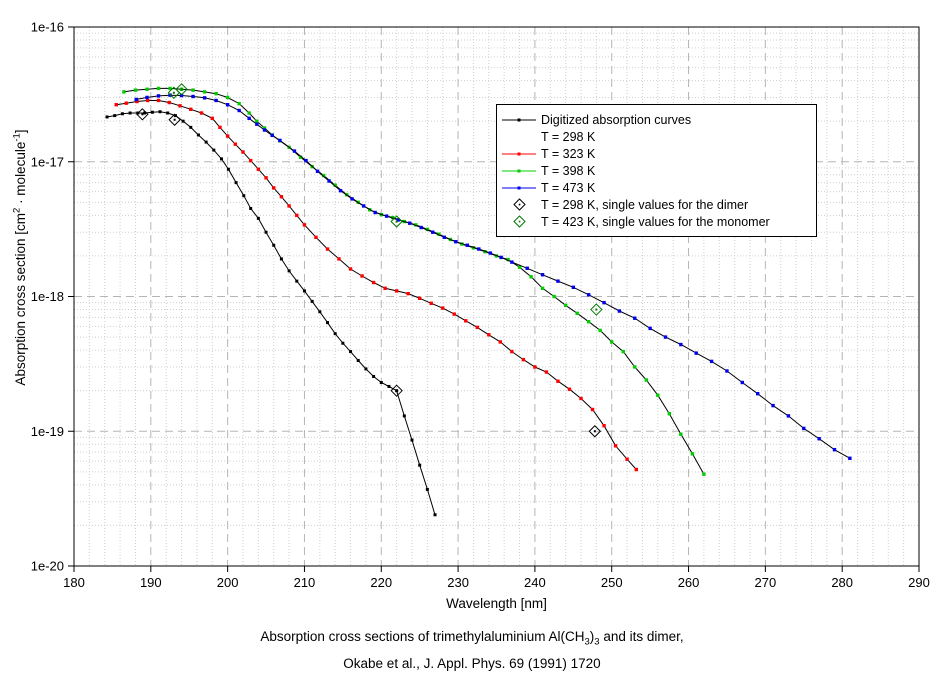 The image size is (944, 676). I want to click on legend-label: T = 423 K, single values for the monomer, so click(655, 221).